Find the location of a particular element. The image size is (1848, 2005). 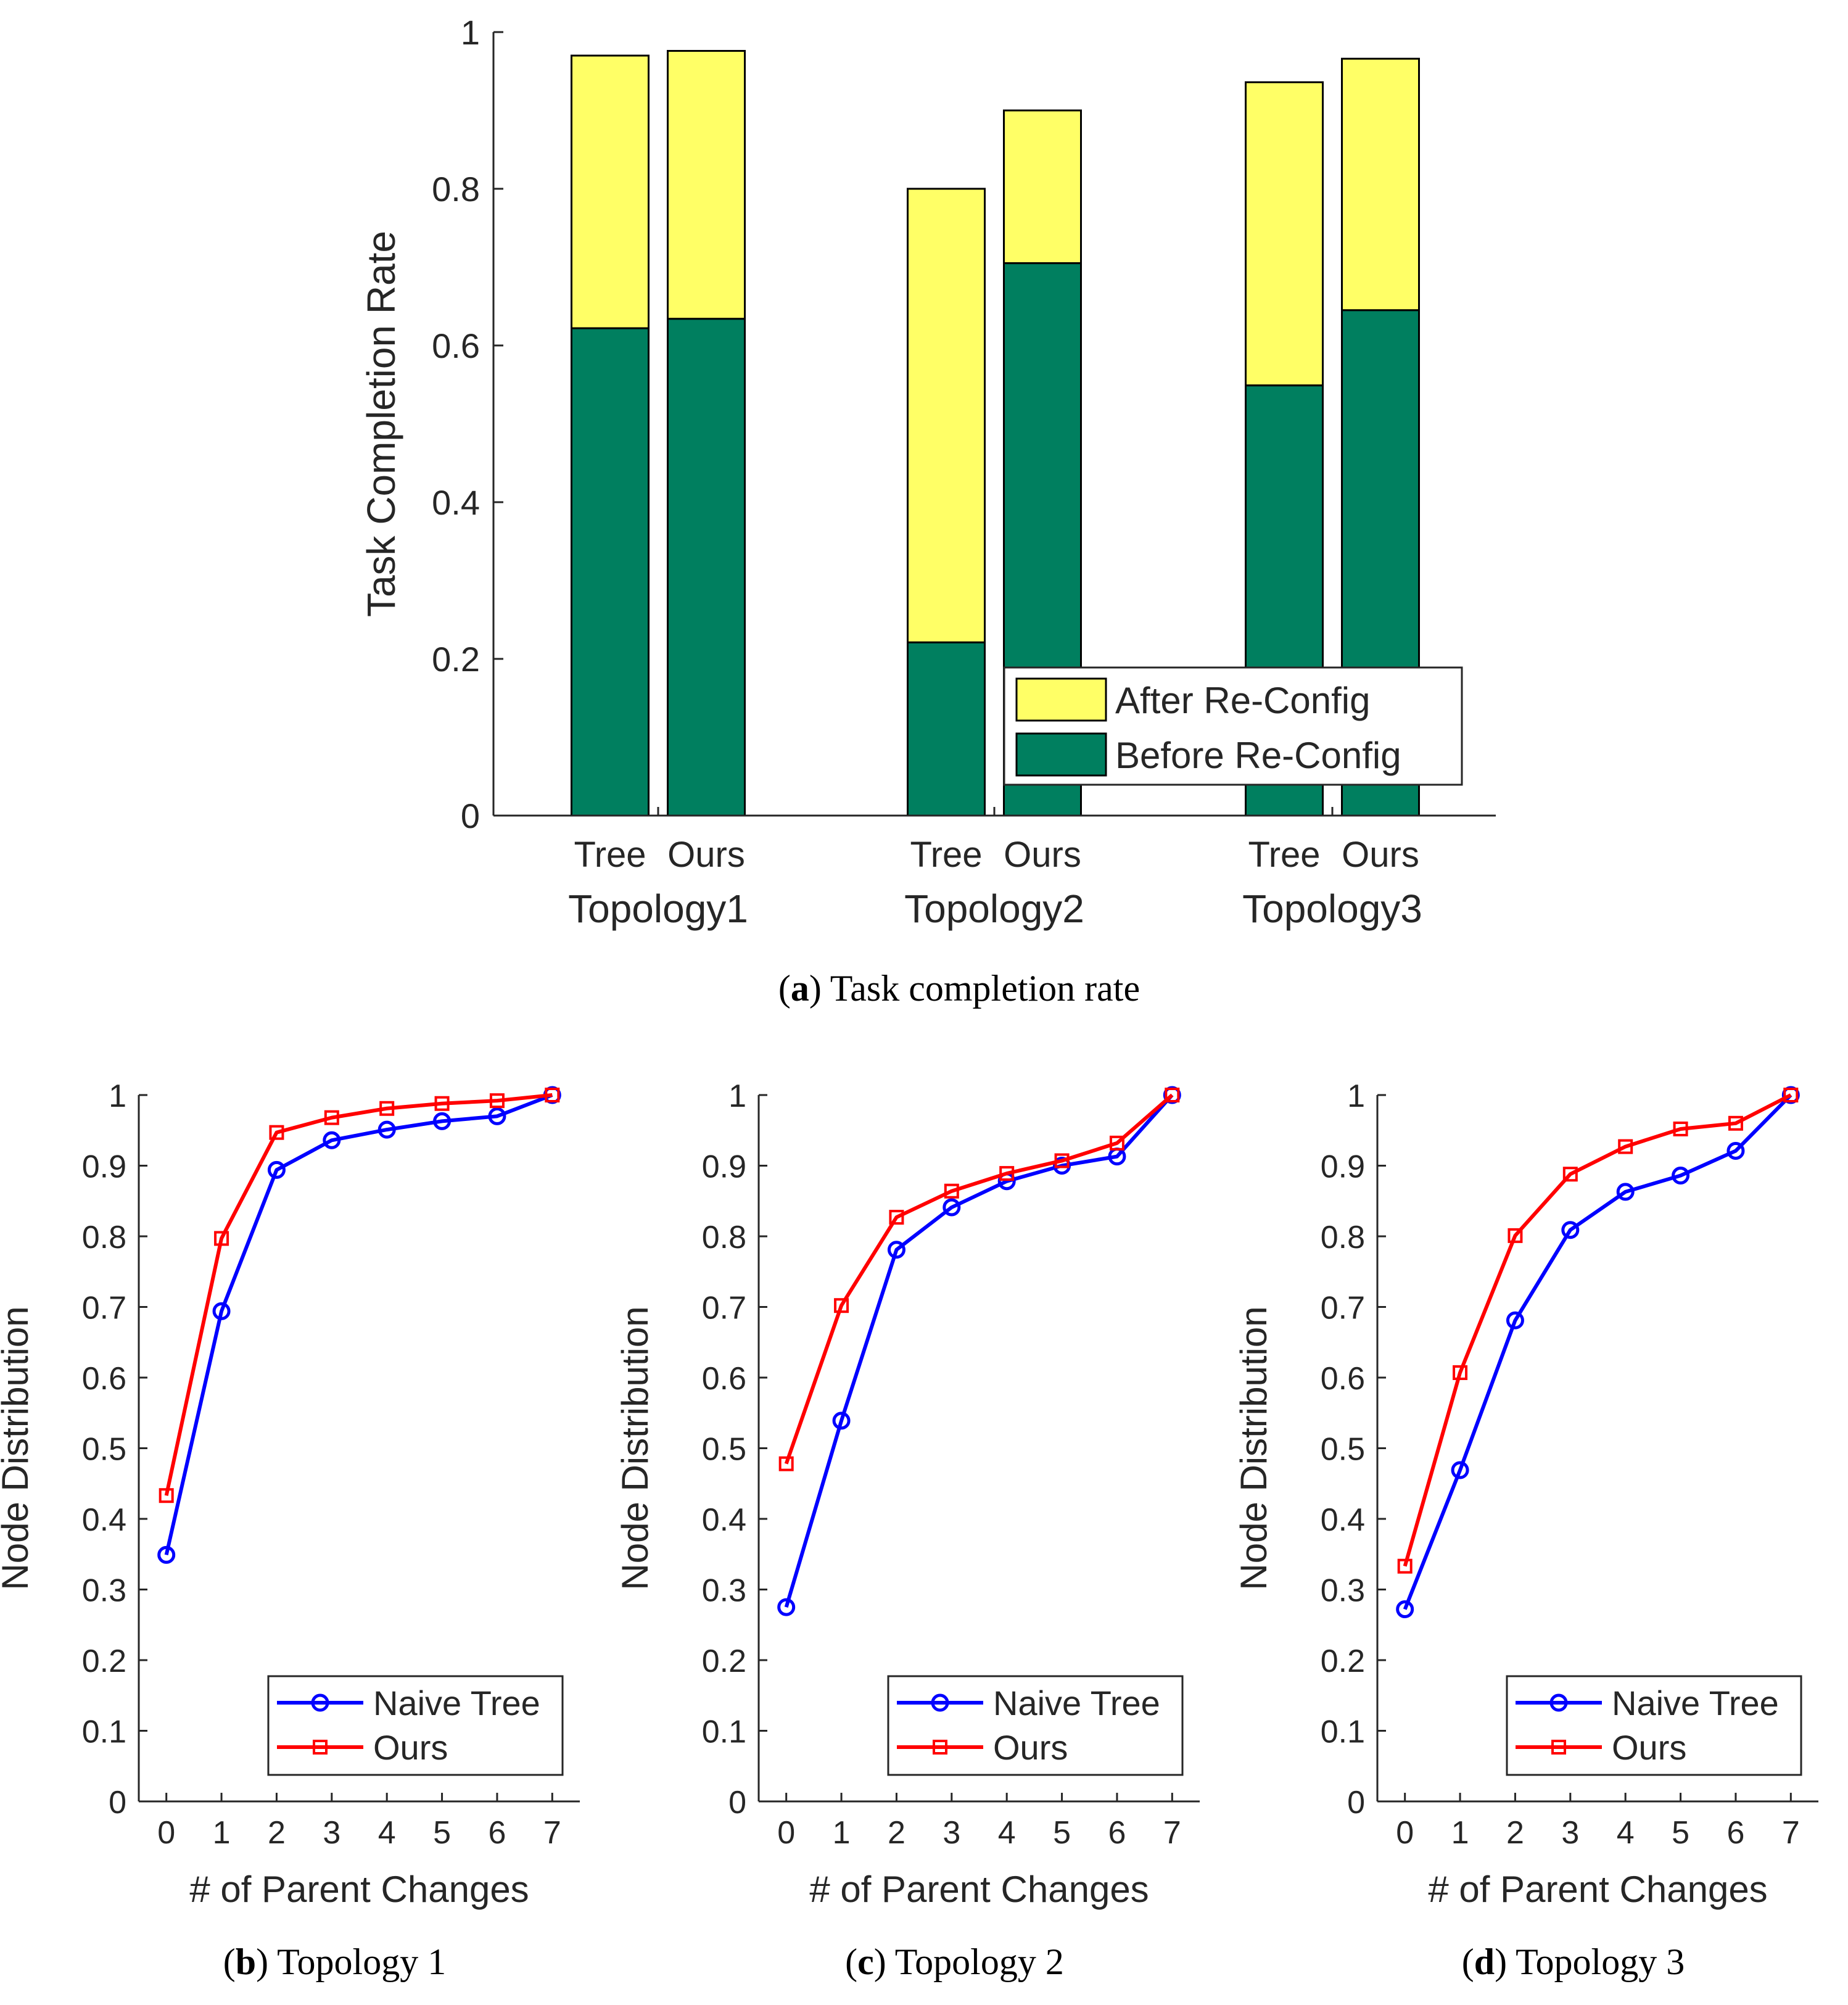

x-tick-label: 4 is located at coordinates (387, 1833).